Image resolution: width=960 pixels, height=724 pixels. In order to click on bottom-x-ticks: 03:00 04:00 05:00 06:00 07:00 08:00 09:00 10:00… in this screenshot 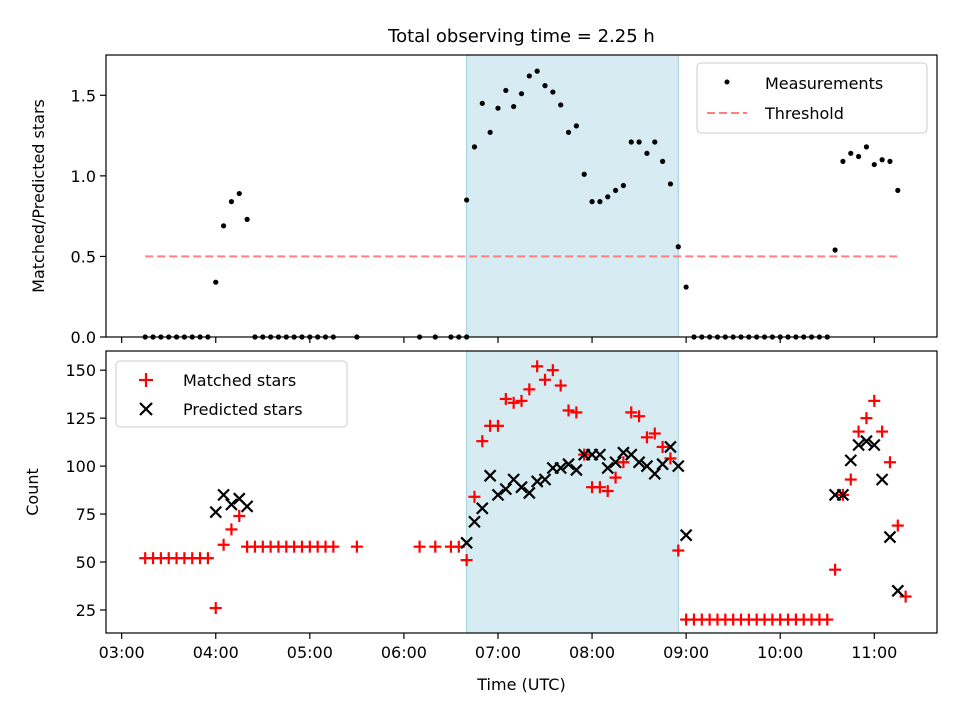, I will do `click(498, 647)`.